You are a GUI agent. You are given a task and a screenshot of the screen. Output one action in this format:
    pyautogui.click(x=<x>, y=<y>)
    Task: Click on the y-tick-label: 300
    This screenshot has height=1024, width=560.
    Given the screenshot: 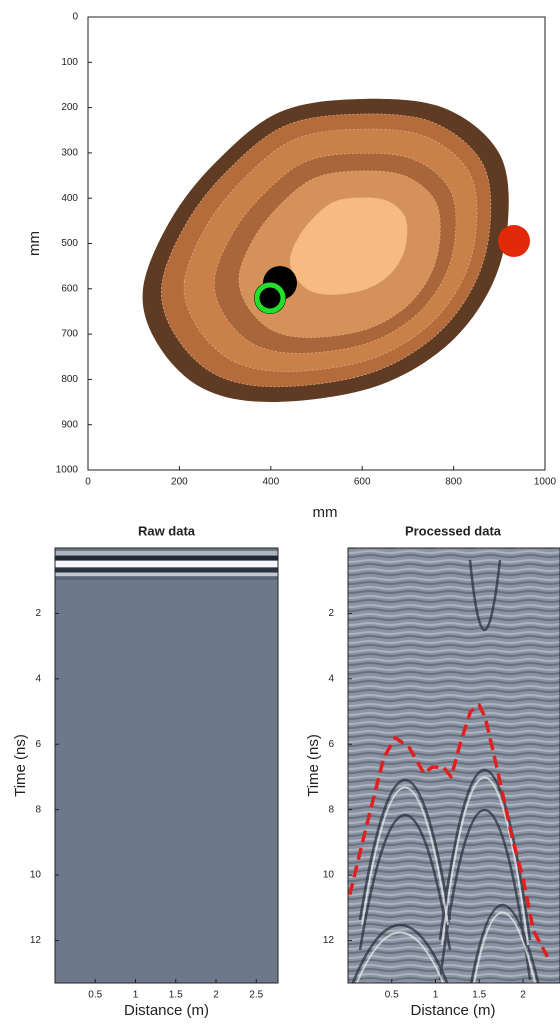 What is the action you would take?
    pyautogui.click(x=69, y=153)
    